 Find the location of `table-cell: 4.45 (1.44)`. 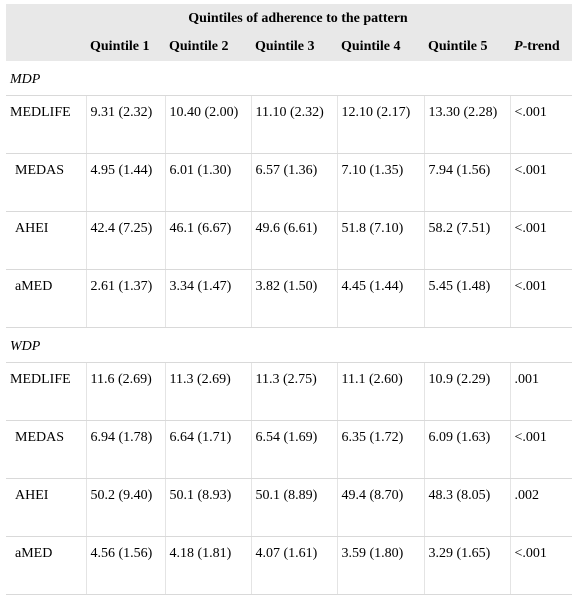

table-cell: 4.45 (1.44) is located at coordinates (380, 298).